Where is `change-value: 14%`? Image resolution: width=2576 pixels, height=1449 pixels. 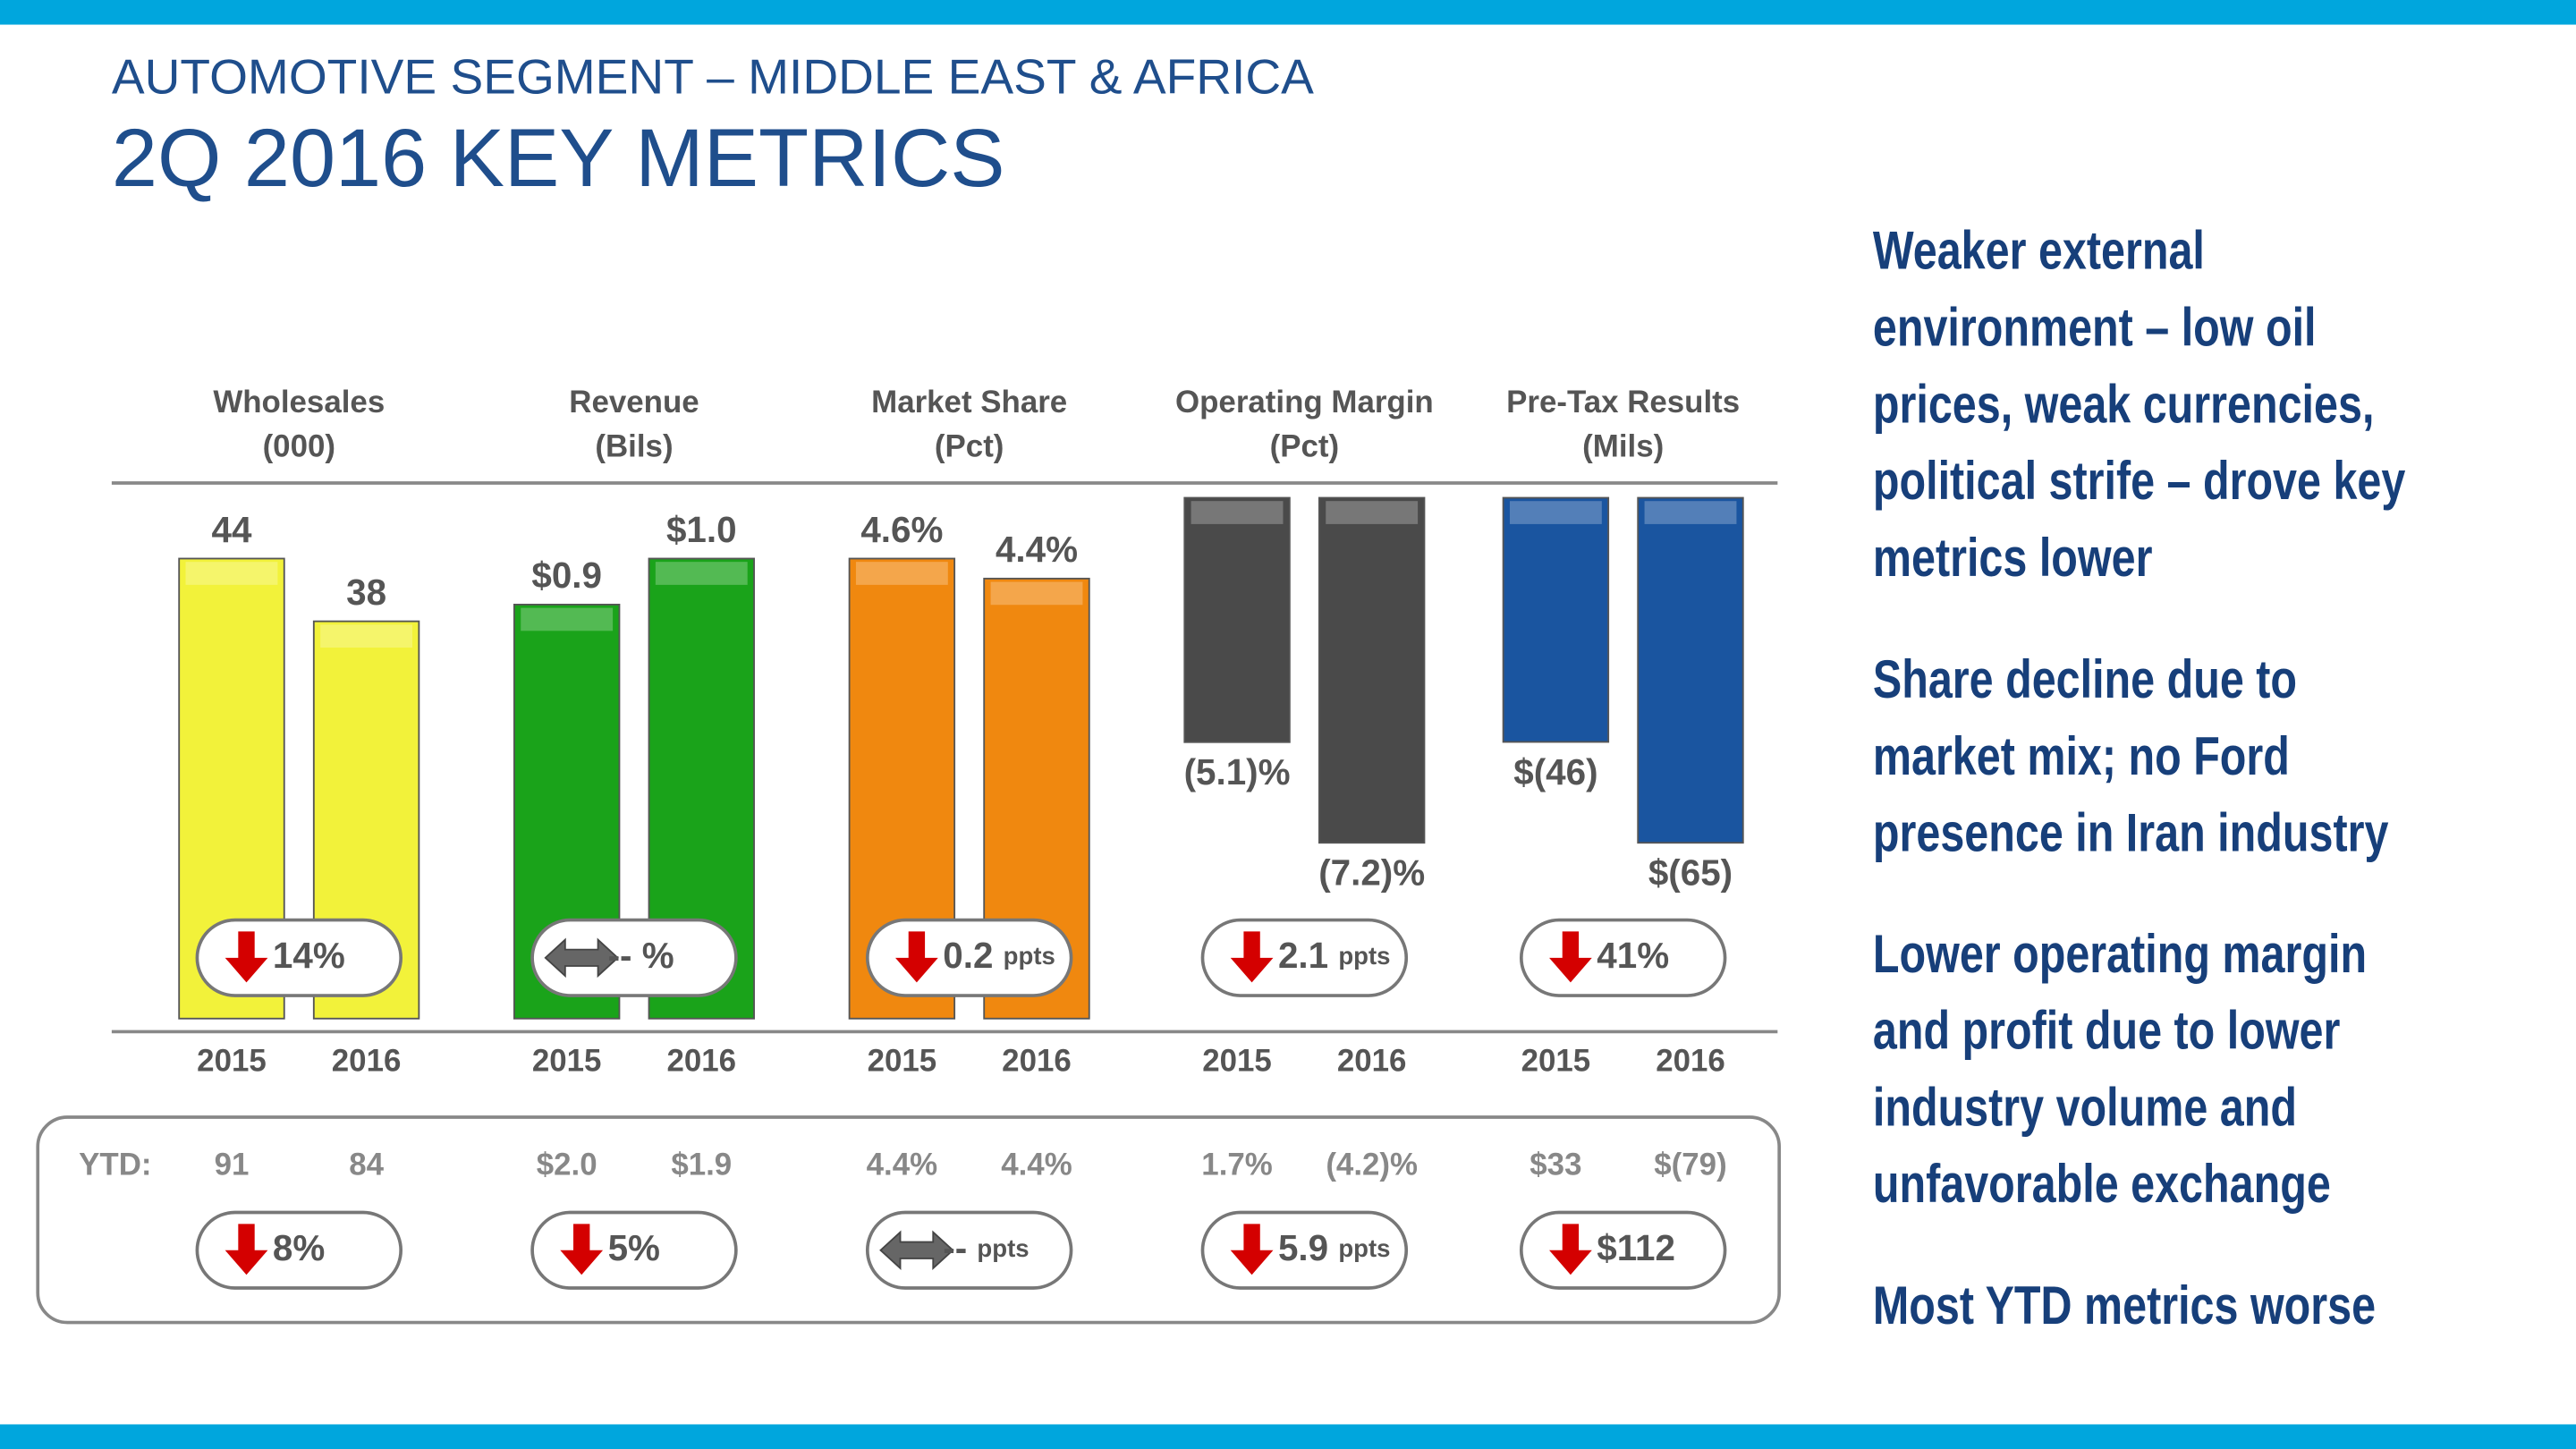 change-value: 14% is located at coordinates (309, 954).